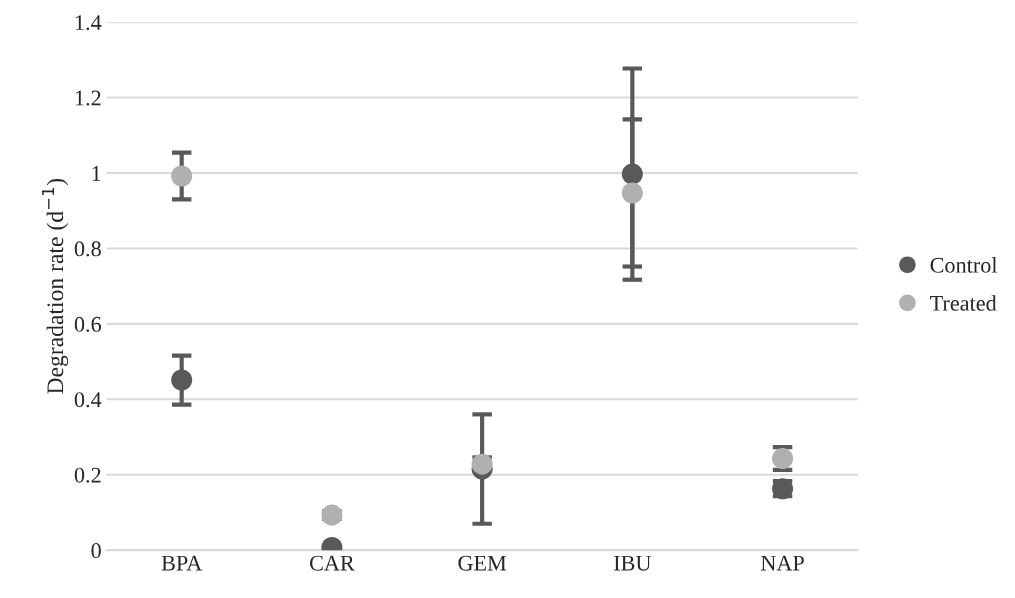  Describe the element at coordinates (182, 563) in the screenshot. I see `x-tick-label: BPA` at that location.